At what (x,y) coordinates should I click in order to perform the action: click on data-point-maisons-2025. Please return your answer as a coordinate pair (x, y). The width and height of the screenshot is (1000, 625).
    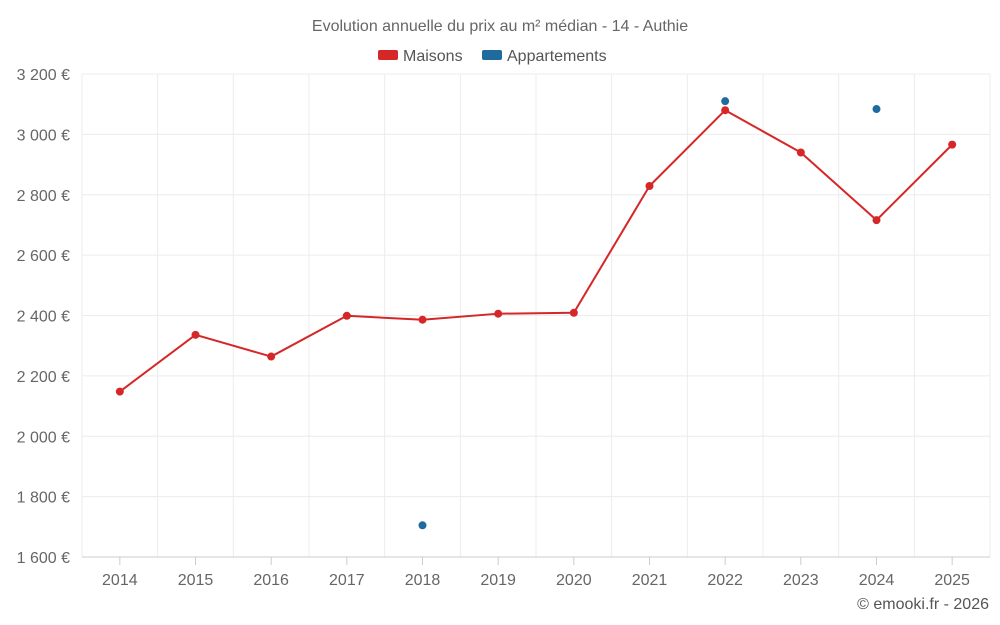
    Looking at the image, I should click on (952, 144).